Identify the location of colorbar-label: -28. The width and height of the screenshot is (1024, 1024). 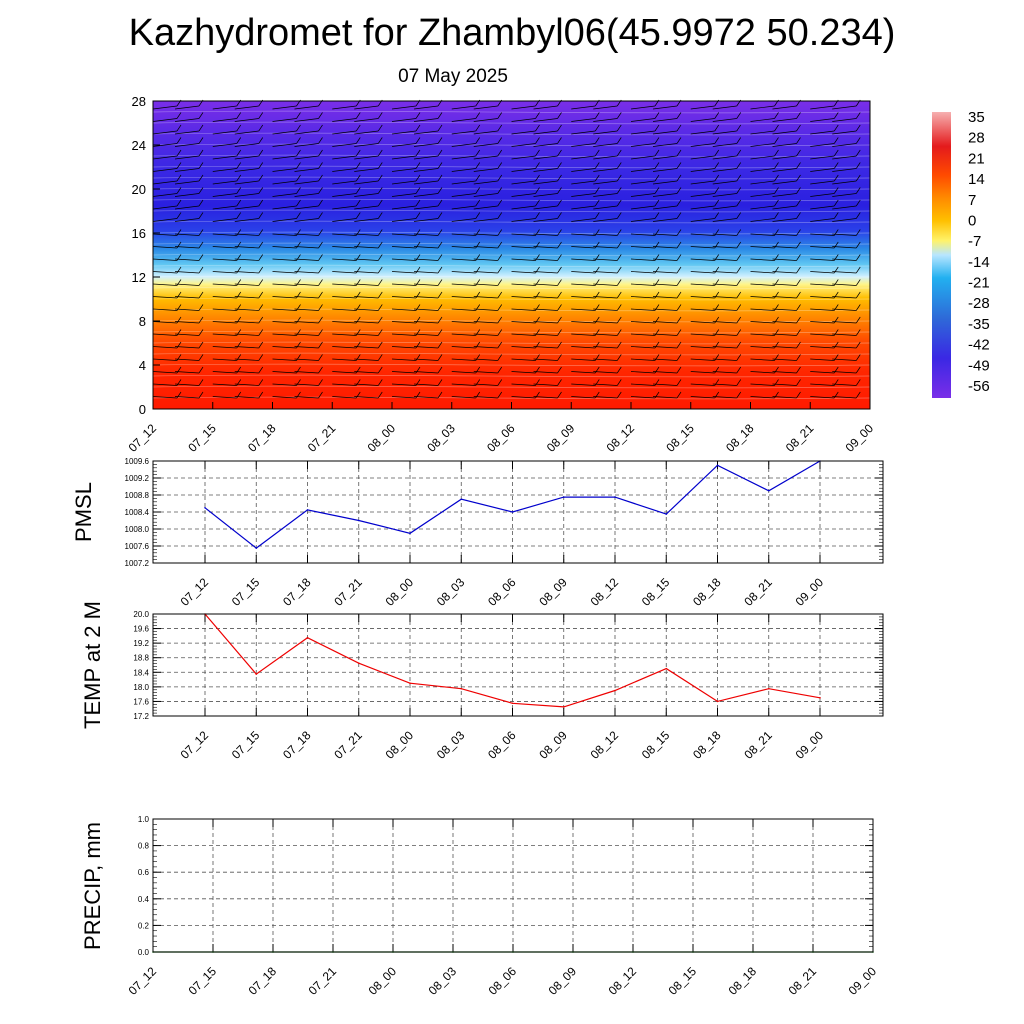
(979, 303).